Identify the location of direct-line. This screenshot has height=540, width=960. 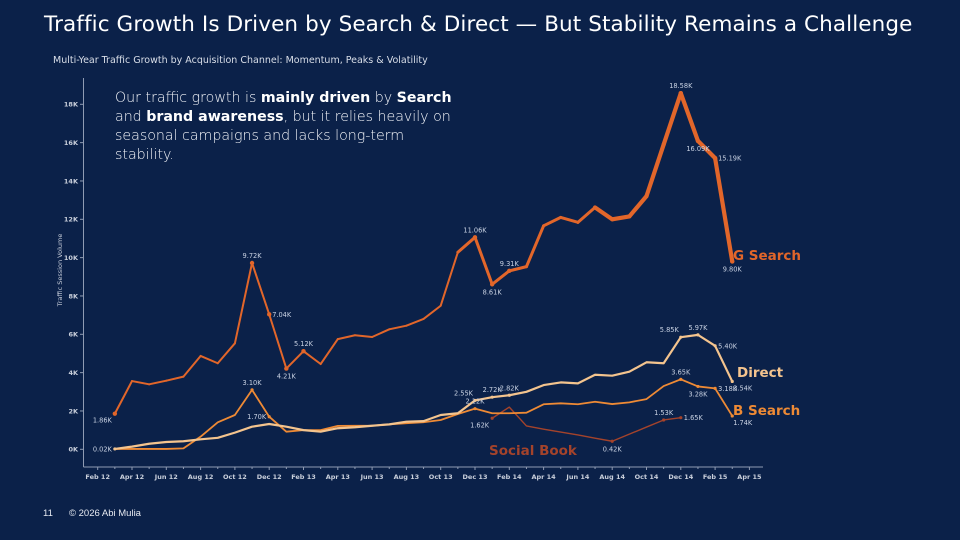
(423, 392).